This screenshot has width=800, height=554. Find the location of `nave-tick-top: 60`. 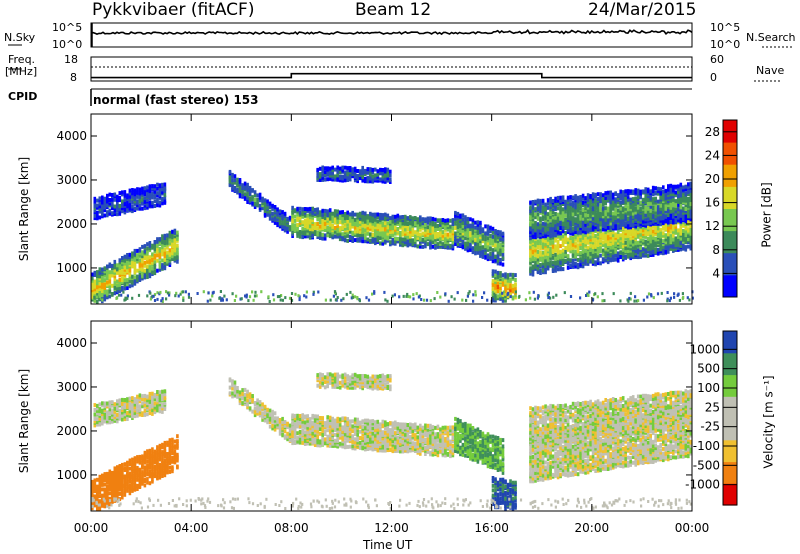

nave-tick-top: 60 is located at coordinates (717, 59).